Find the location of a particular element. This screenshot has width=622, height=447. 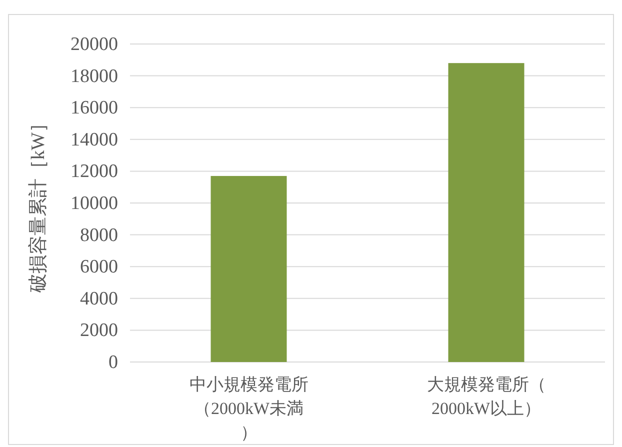

x-tick-label: 中小規模発電所（2000kW未満） is located at coordinates (248, 408).